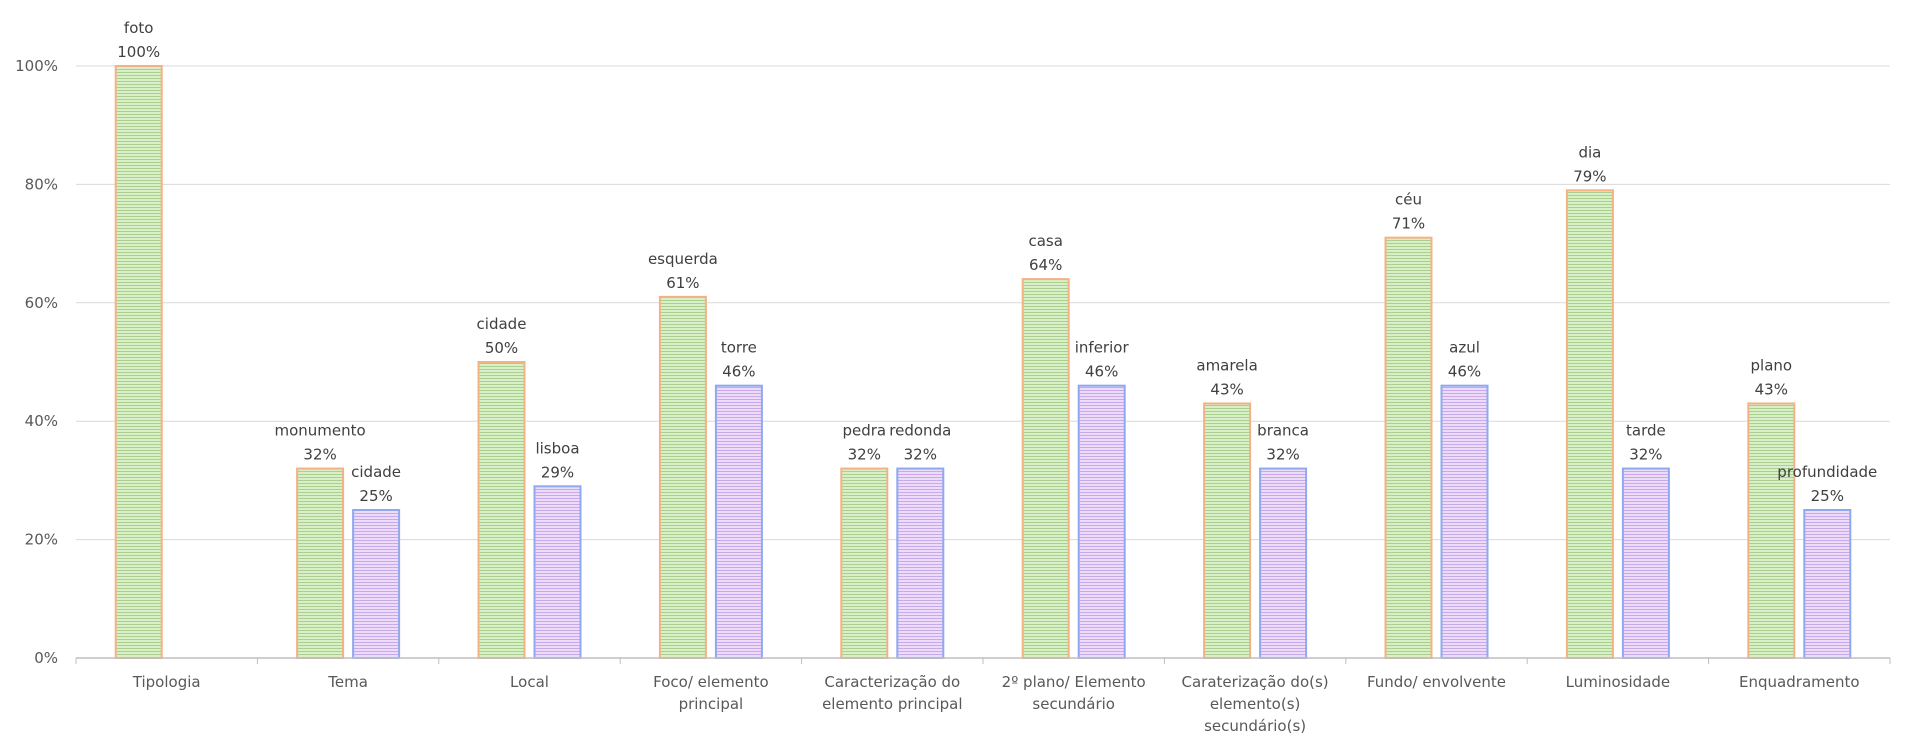 Image resolution: width=1912 pixels, height=744 pixels. What do you see at coordinates (36, 66) in the screenshot?
I see `y-tick-label: 100%` at bounding box center [36, 66].